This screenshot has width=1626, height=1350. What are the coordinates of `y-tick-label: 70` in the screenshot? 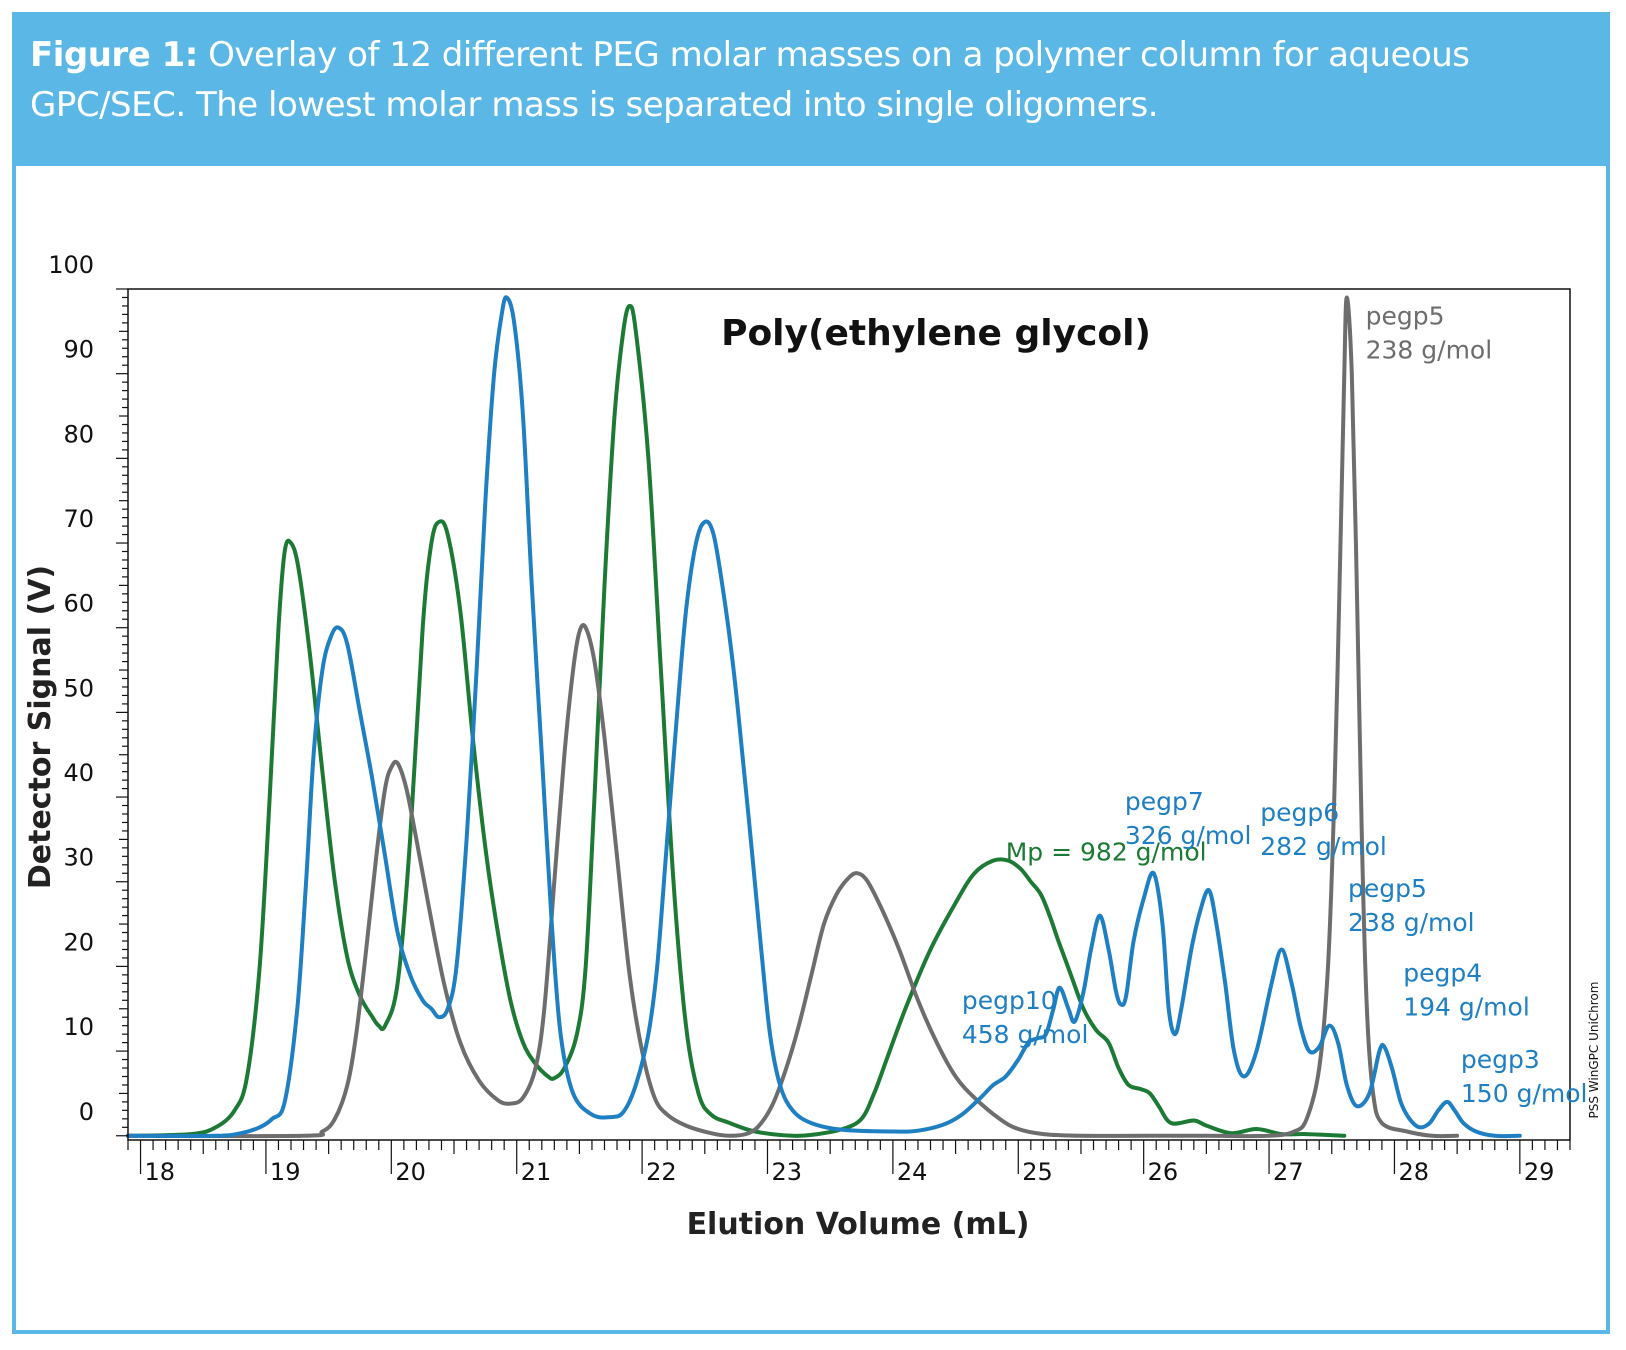 It's located at (78, 519).